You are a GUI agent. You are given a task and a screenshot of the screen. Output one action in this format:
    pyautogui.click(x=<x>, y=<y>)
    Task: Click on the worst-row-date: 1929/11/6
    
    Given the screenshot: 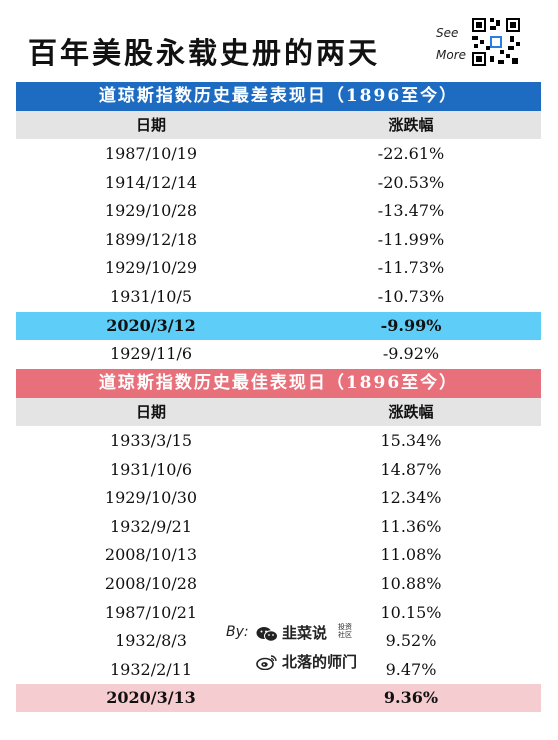 What is the action you would take?
    pyautogui.click(x=151, y=354)
    